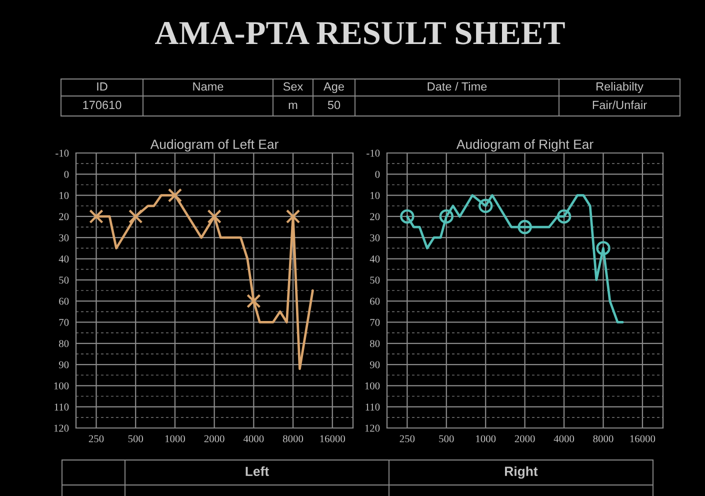  What do you see at coordinates (257, 471) in the screenshot?
I see `category-label: Left` at bounding box center [257, 471].